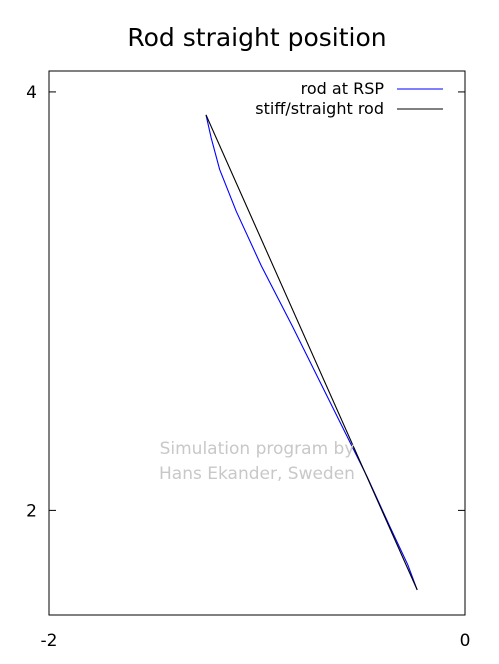 Image resolution: width=499 pixels, height=664 pixels. What do you see at coordinates (343, 88) in the screenshot?
I see `legend-label: rod at RSP` at bounding box center [343, 88].